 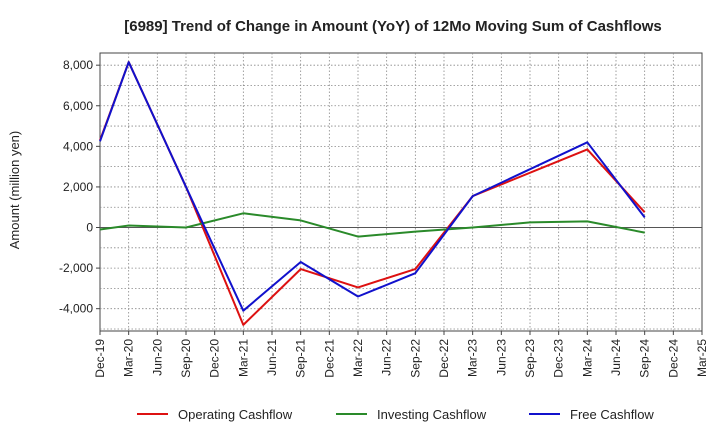 I want to click on x-tick-label: Jun-22, so click(x=387, y=357).